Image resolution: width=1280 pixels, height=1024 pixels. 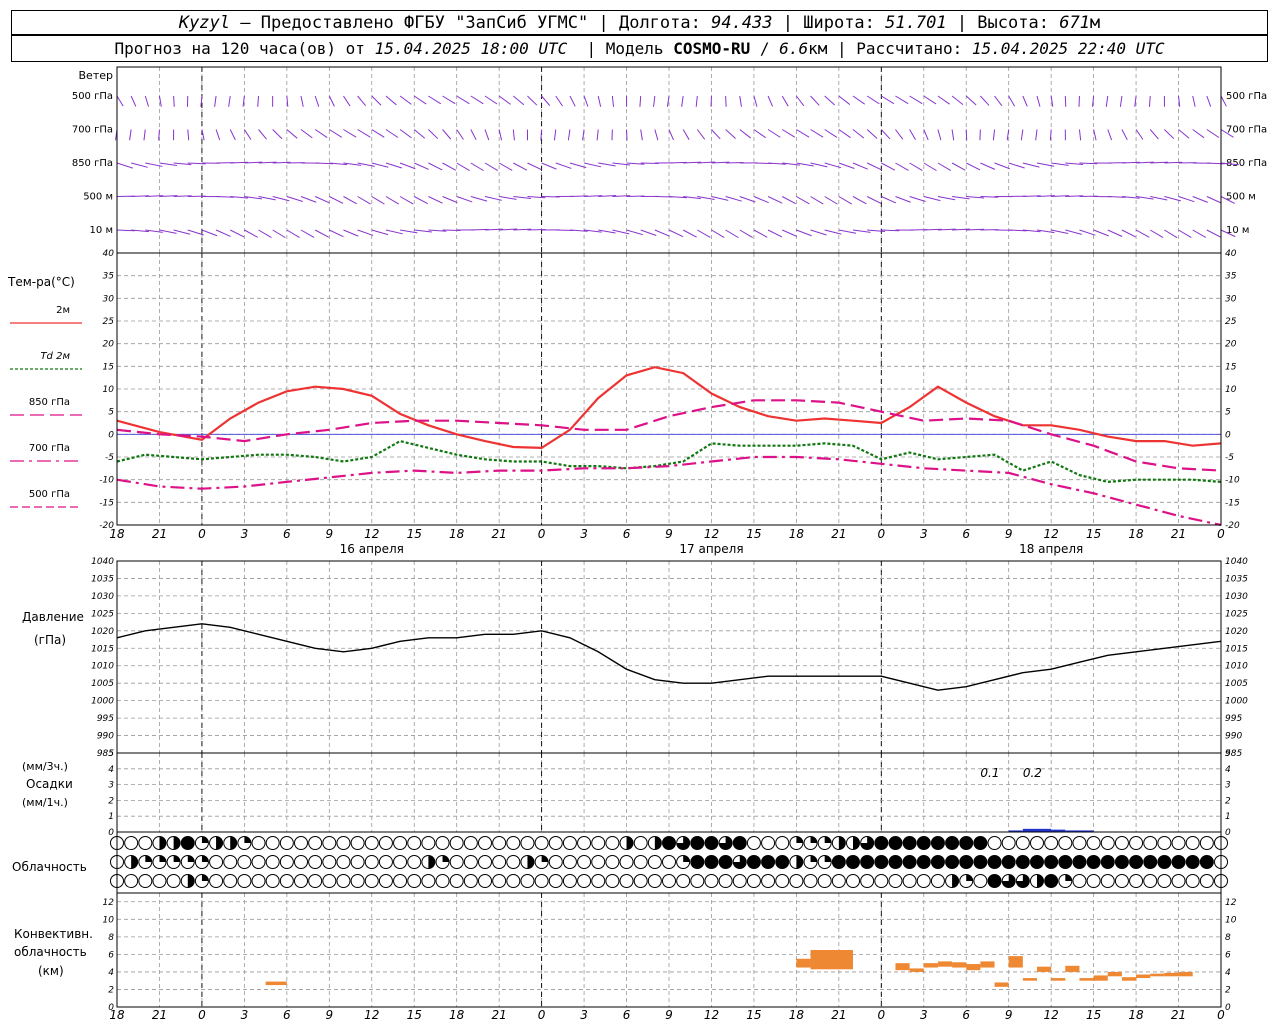 I want to click on y-tick-label-left: 35, so click(x=109, y=277).